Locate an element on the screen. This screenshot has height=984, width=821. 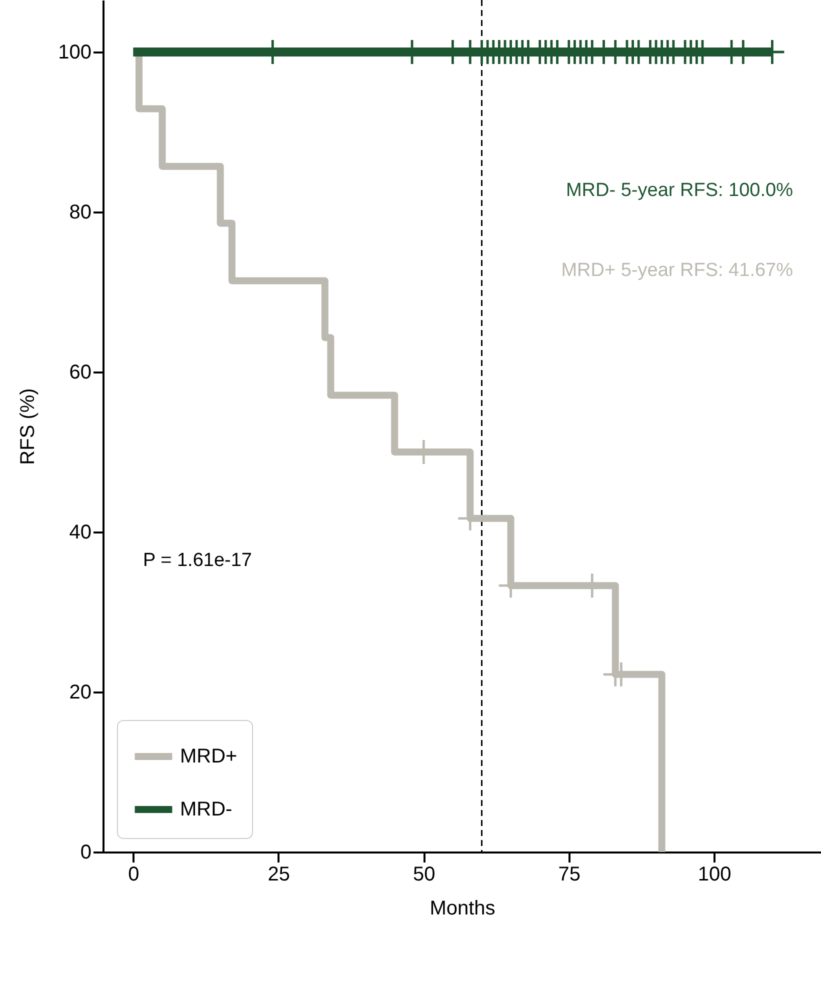
x-tick-label: 100 is located at coordinates (715, 875).